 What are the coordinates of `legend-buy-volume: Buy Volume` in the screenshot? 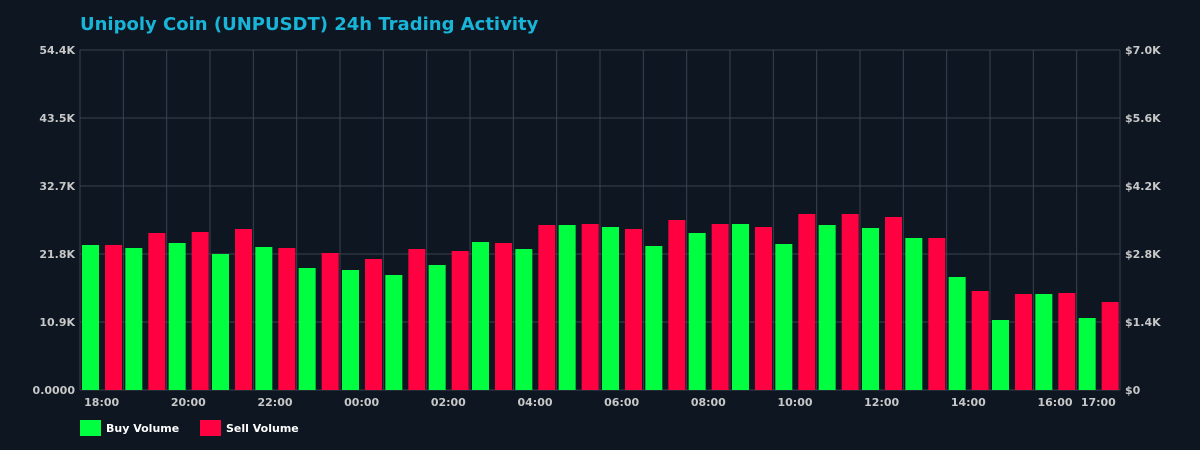 It's located at (129, 428).